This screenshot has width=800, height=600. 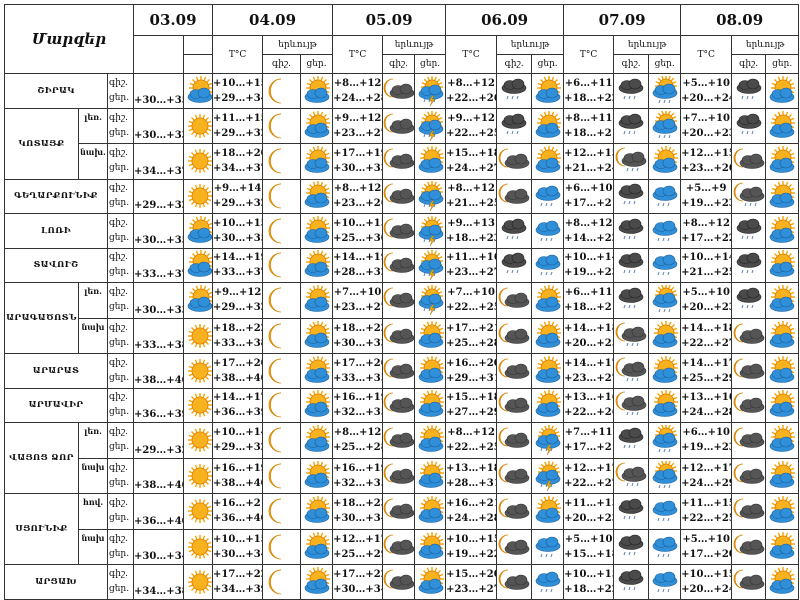 What do you see at coordinates (706, 335) in the screenshot?
I see `temp-range: +14…+18 +22…+27` at bounding box center [706, 335].